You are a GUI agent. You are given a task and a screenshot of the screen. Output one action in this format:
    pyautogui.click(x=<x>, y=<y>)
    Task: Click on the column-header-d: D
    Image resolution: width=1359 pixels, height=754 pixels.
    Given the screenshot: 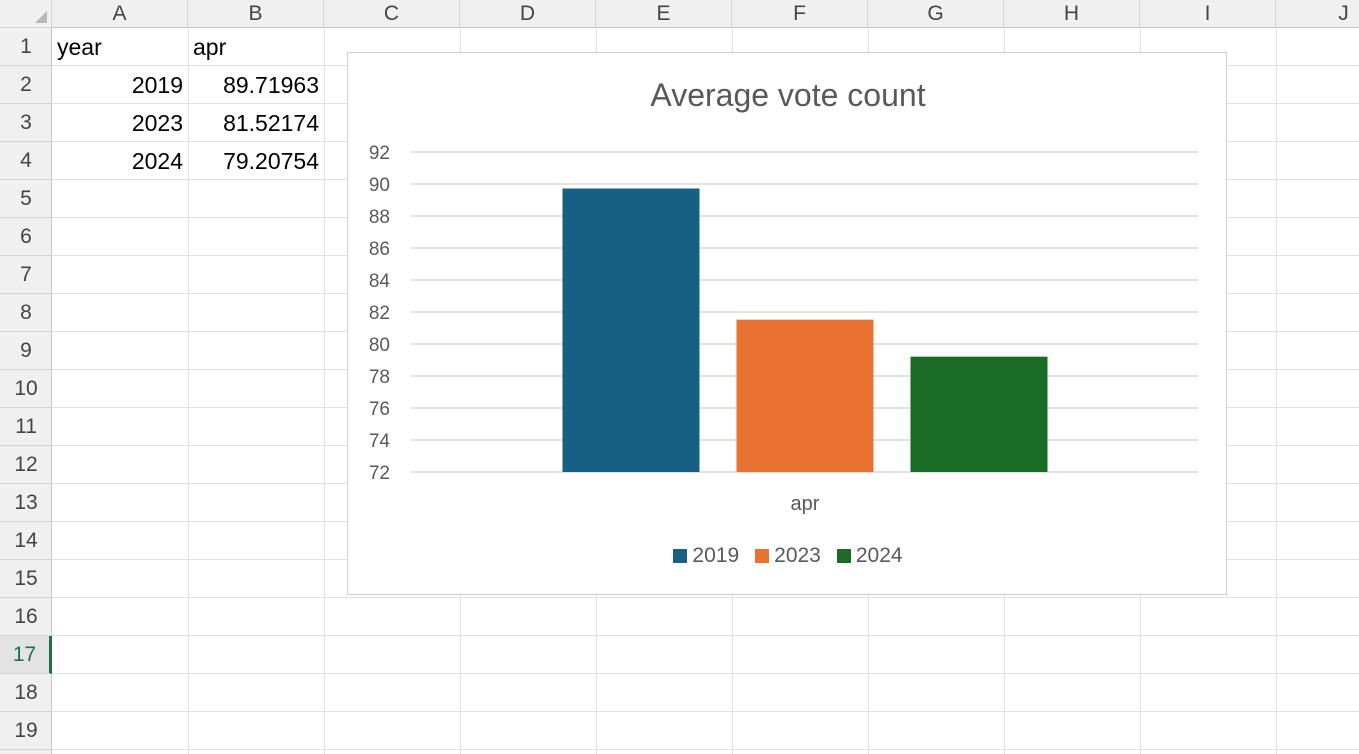 What is the action you would take?
    pyautogui.click(x=528, y=14)
    